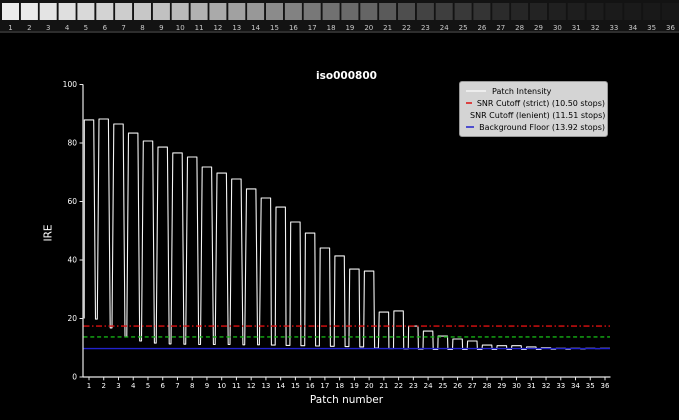 The height and width of the screenshot is (420, 679). I want to click on patch-number-label: 34, so click(632, 28).